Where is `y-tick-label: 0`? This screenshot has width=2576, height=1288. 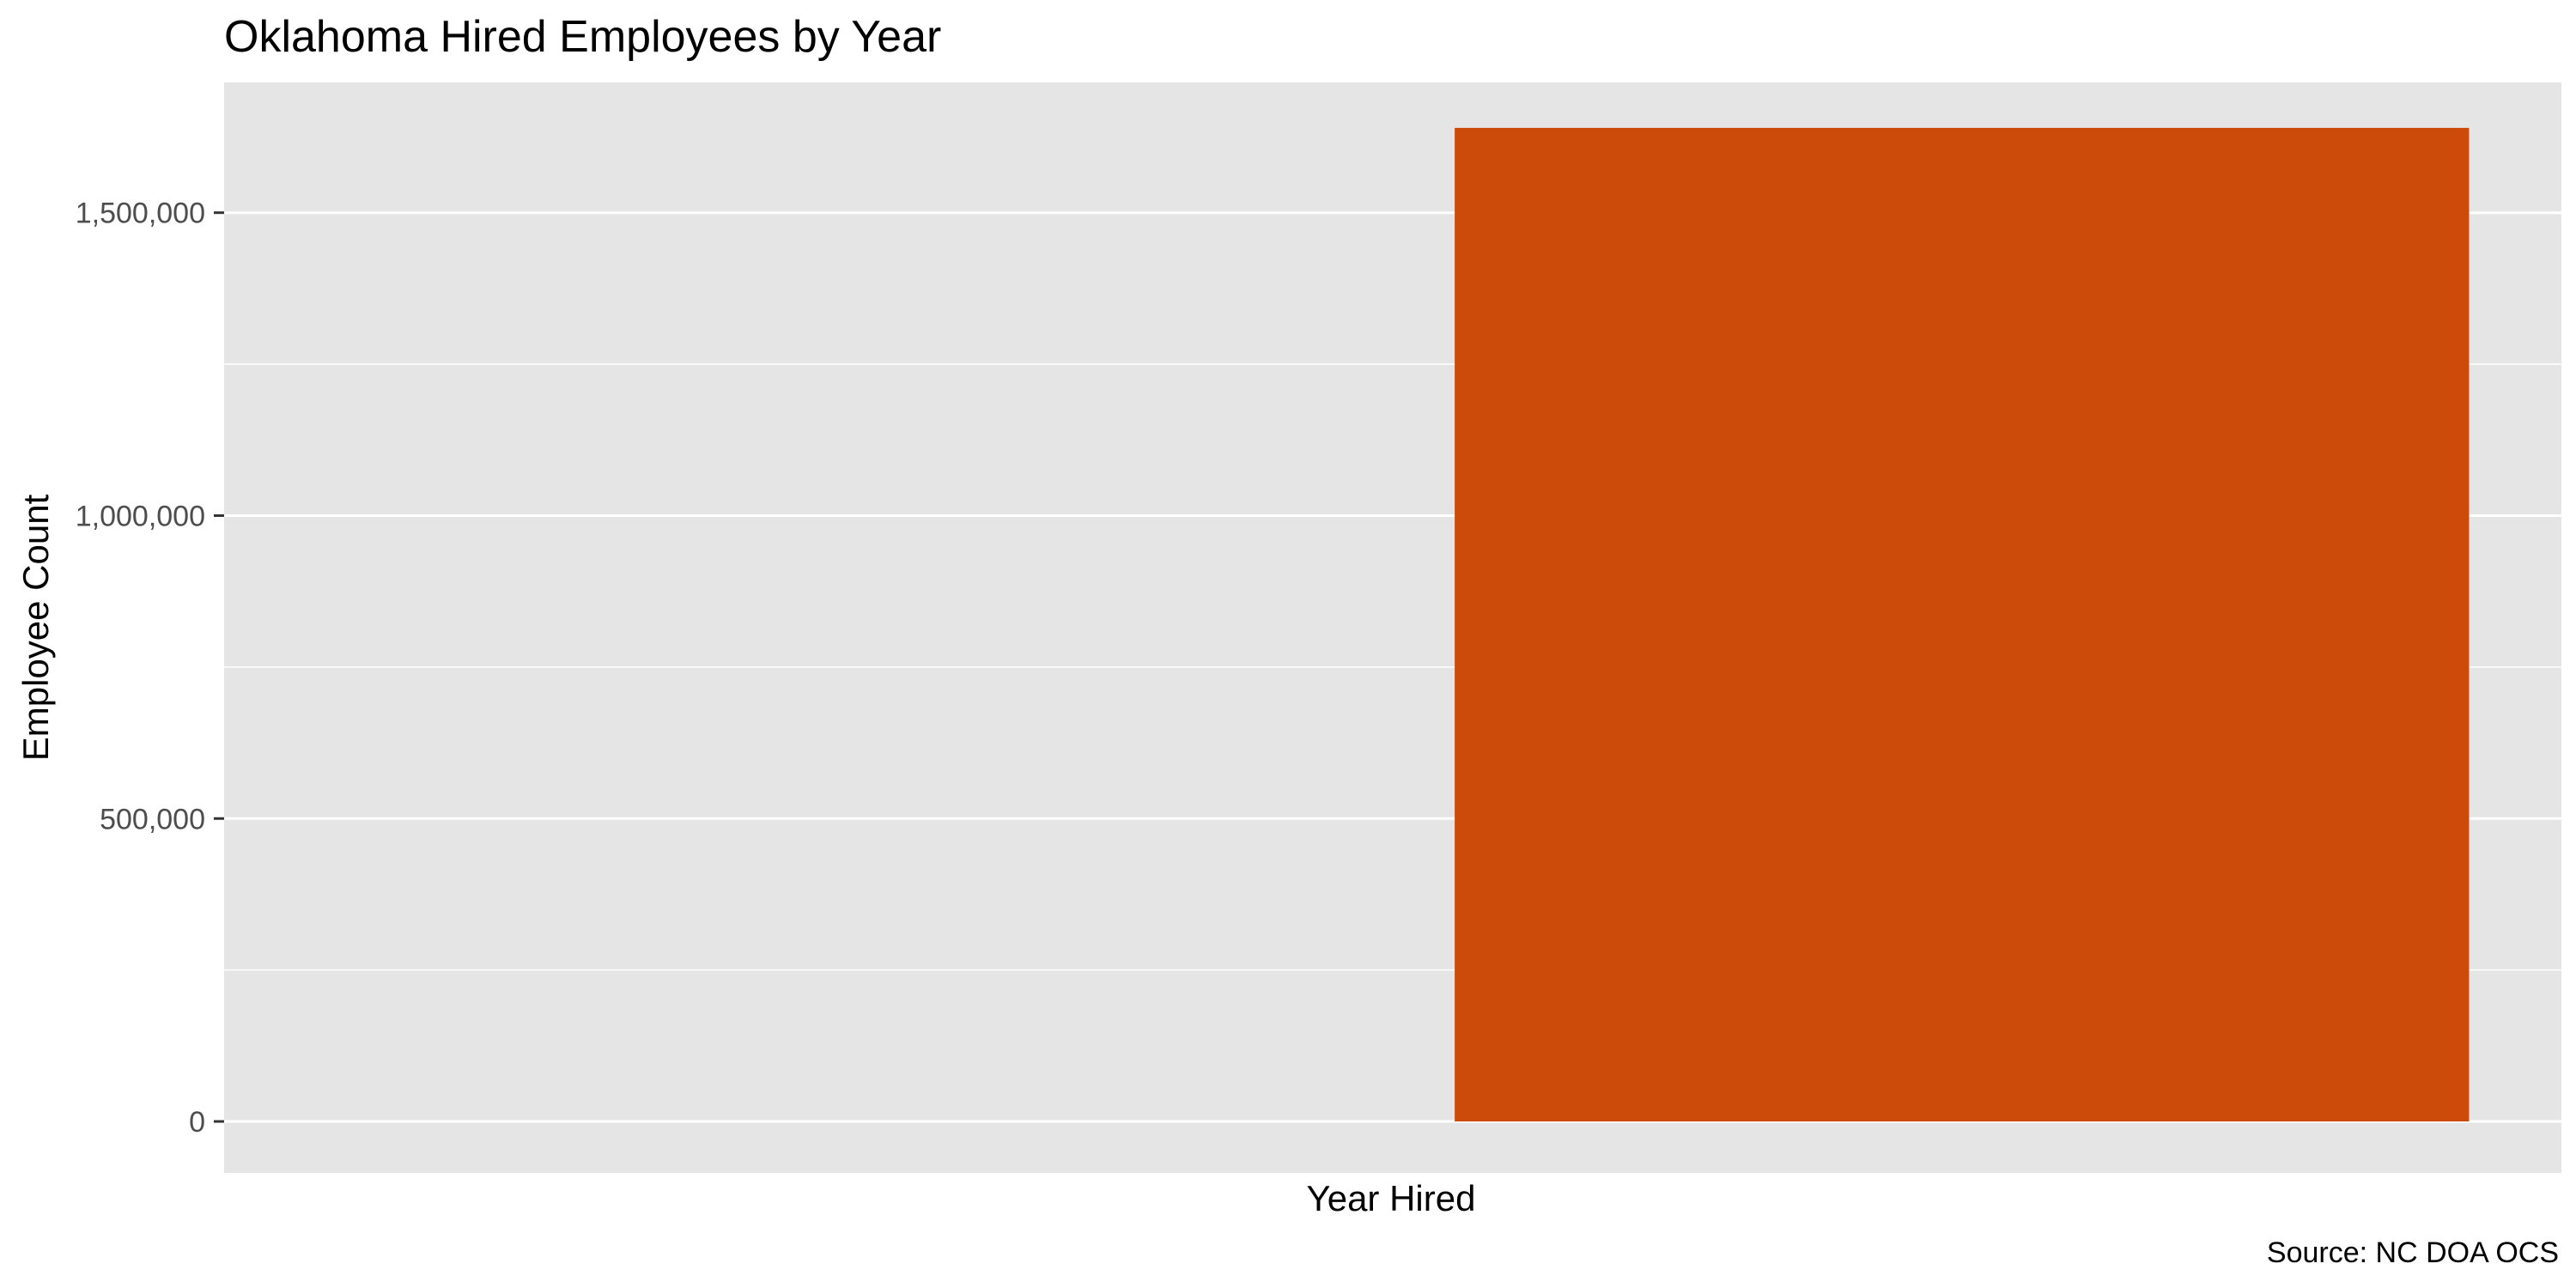 y-tick-label: 0 is located at coordinates (197, 1122).